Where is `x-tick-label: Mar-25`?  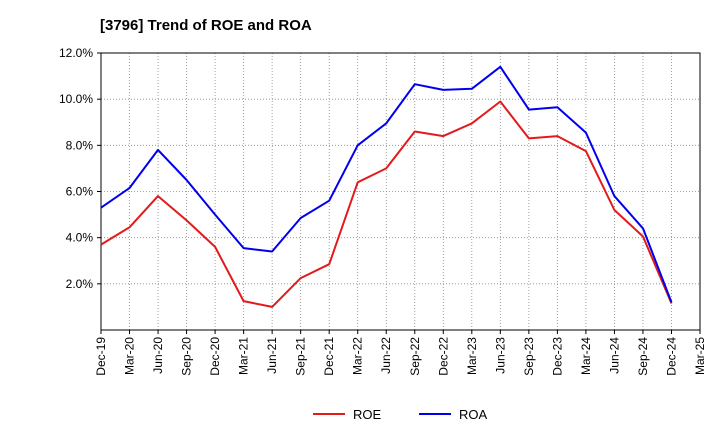 x-tick-label: Mar-25 is located at coordinates (700, 356).